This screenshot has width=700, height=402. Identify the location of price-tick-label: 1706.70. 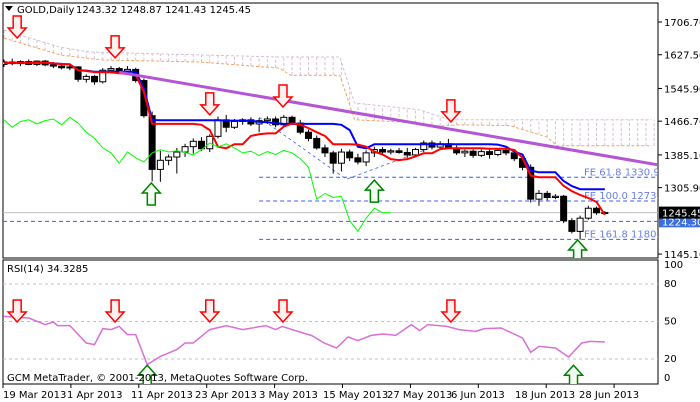
(682, 23).